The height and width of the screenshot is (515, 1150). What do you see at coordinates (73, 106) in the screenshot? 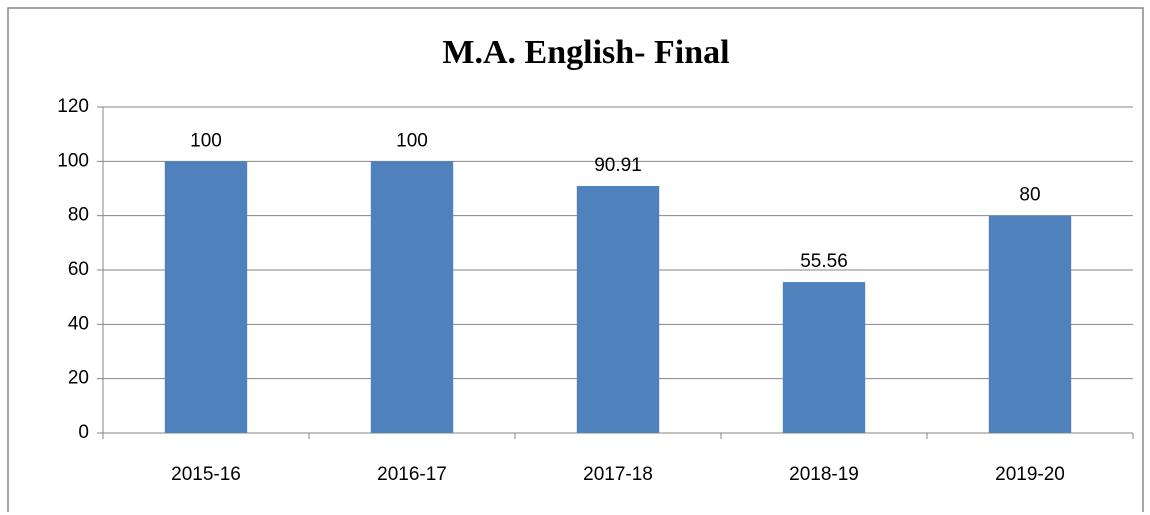
I see `y-tick-label: 120` at bounding box center [73, 106].